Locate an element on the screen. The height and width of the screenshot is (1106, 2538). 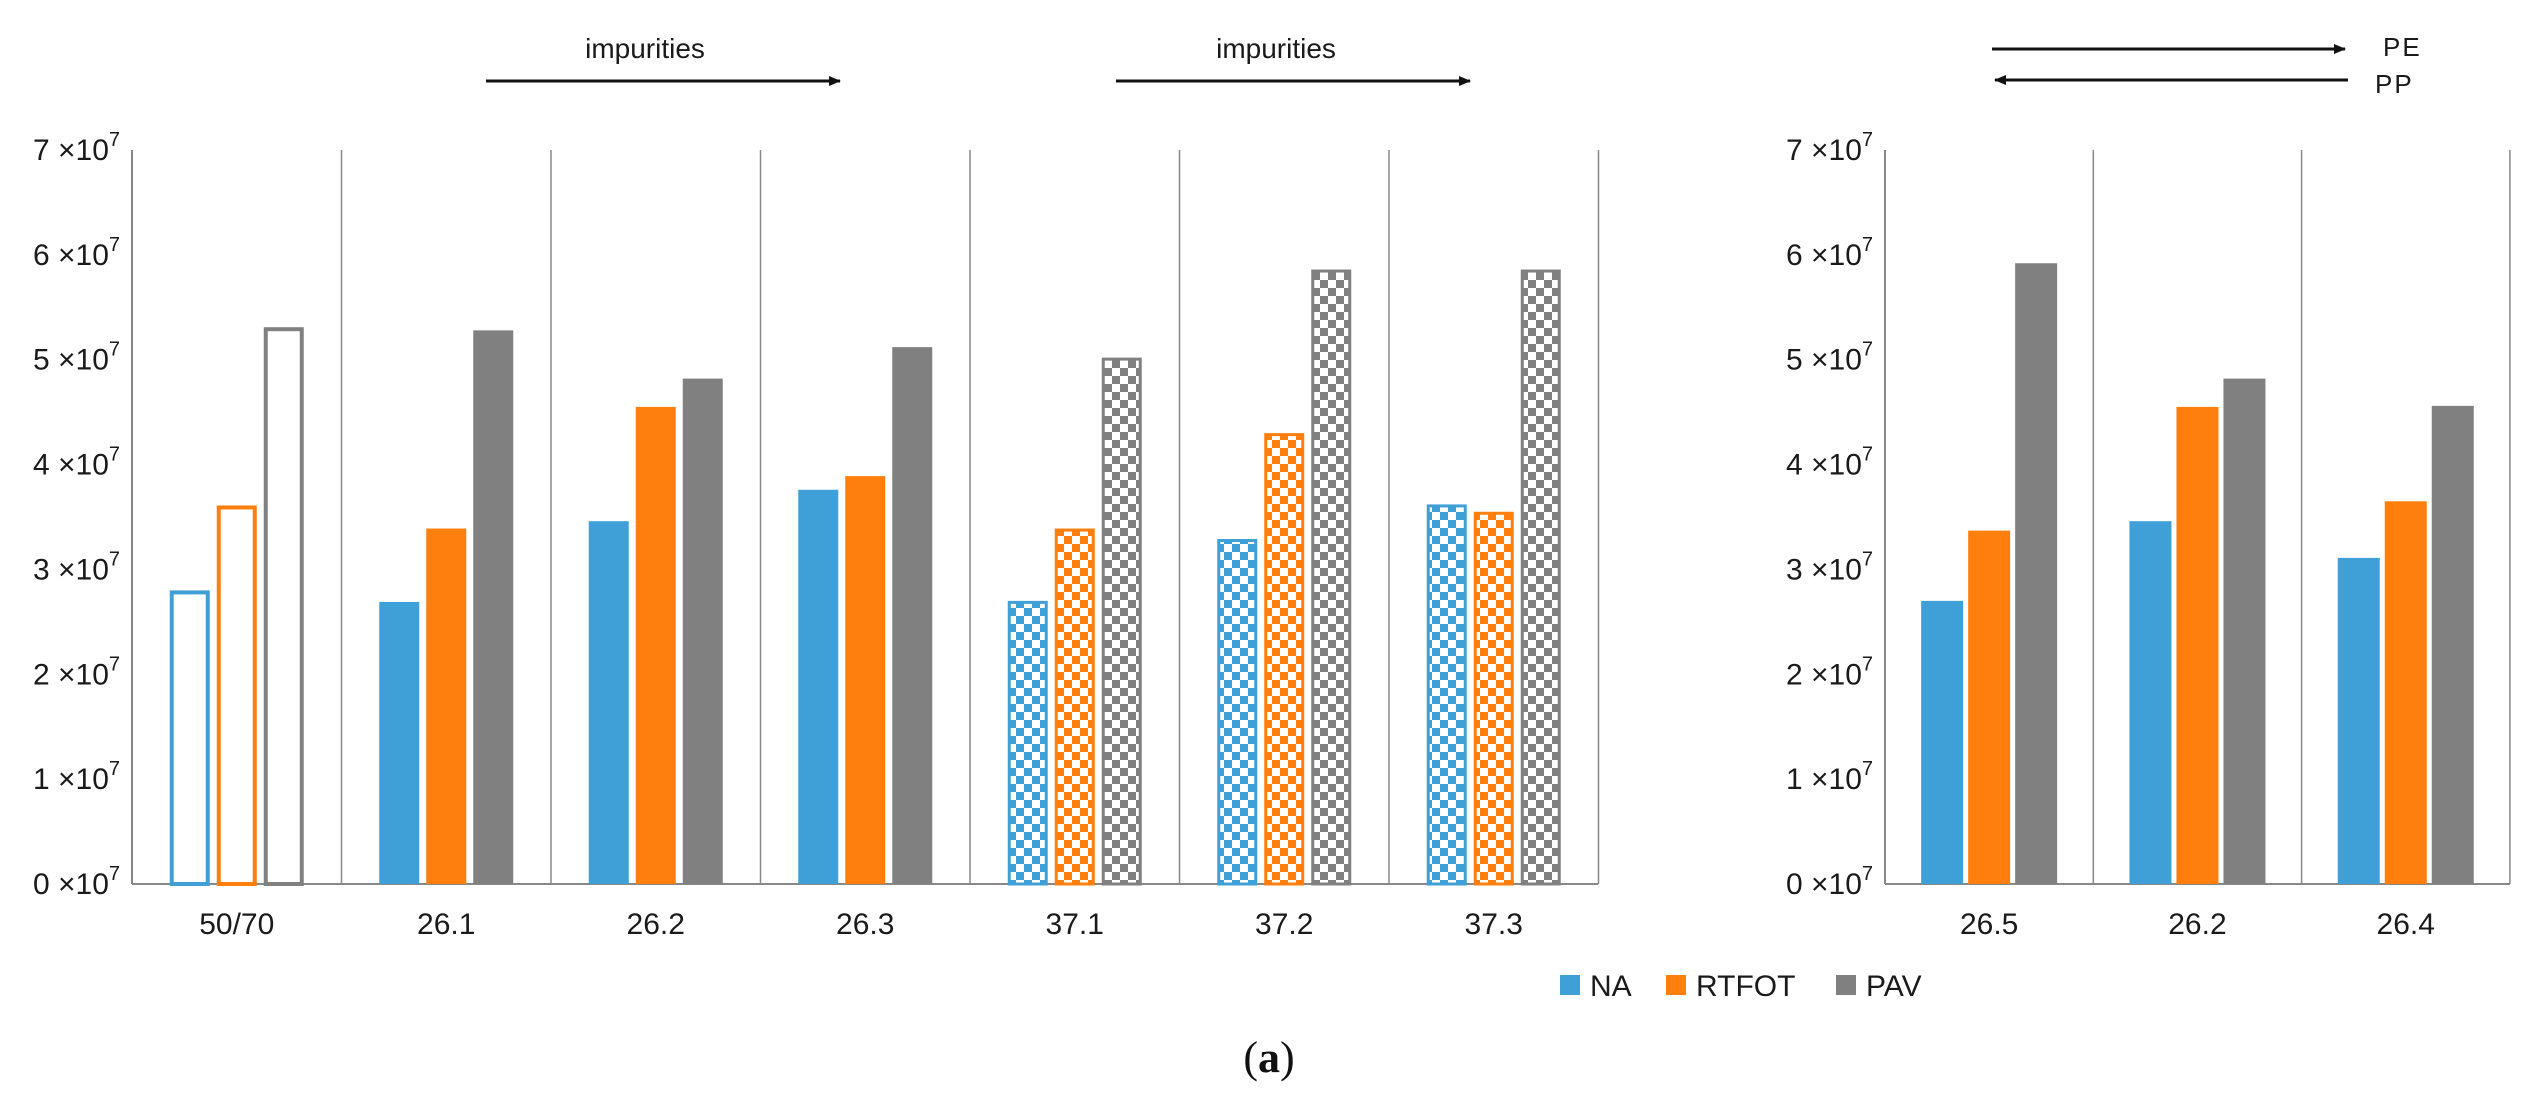
c1-y-tick-label: 6 ×10⁷ is located at coordinates (76, 253).